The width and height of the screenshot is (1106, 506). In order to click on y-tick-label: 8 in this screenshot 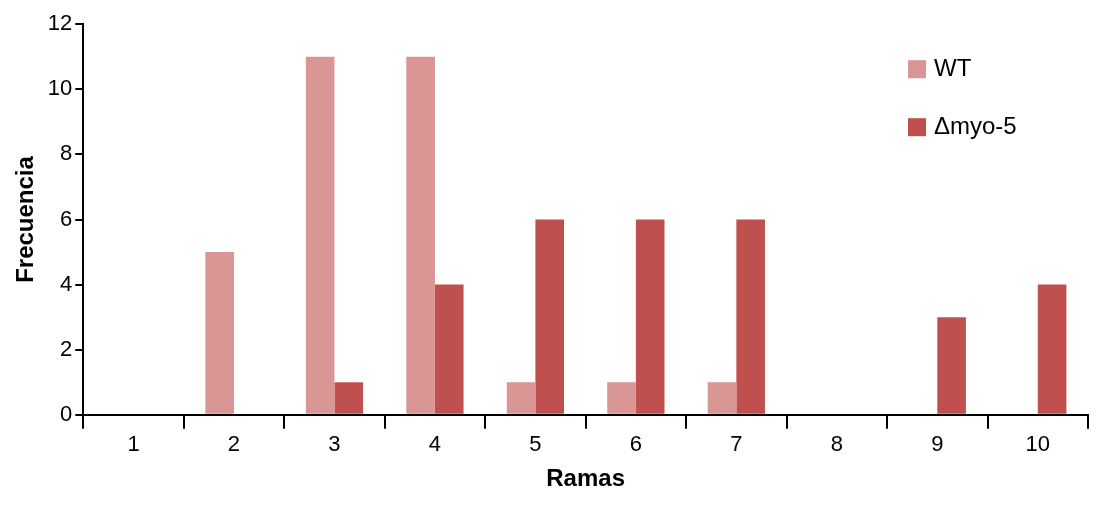, I will do `click(66, 153)`.